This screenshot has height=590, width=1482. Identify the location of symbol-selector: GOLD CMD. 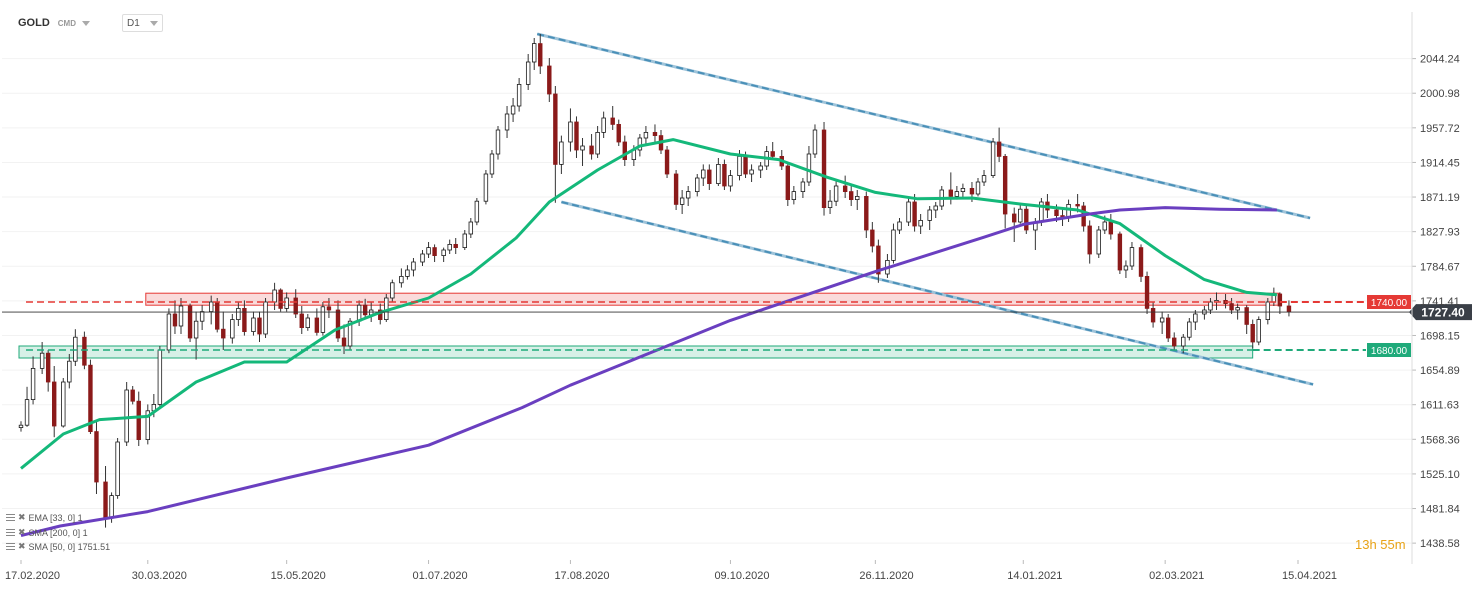
(54, 23).